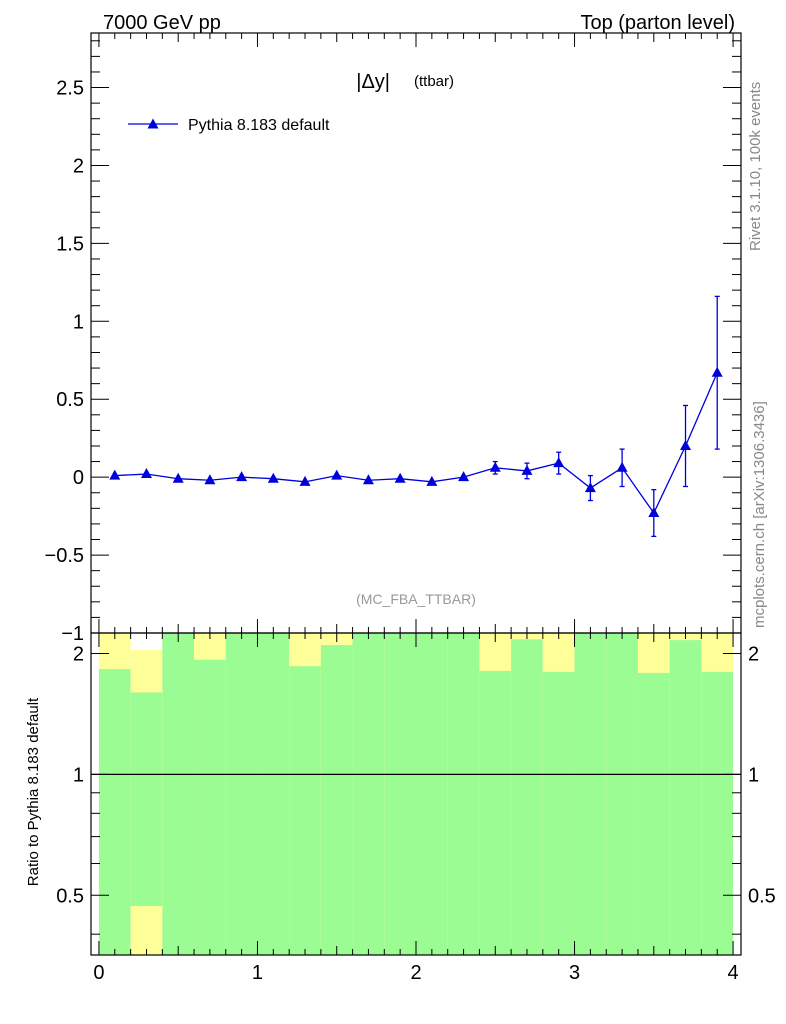  What do you see at coordinates (162, 23) in the screenshot?
I see `header-left-label: 7000 GeV pp` at bounding box center [162, 23].